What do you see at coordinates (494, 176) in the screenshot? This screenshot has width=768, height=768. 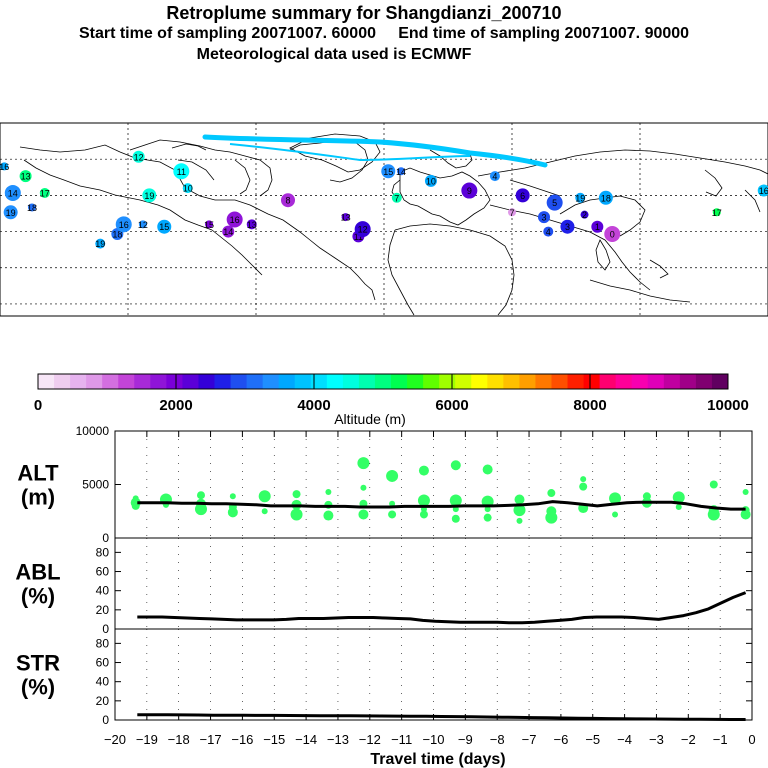 I see `plume-marker: 4` at bounding box center [494, 176].